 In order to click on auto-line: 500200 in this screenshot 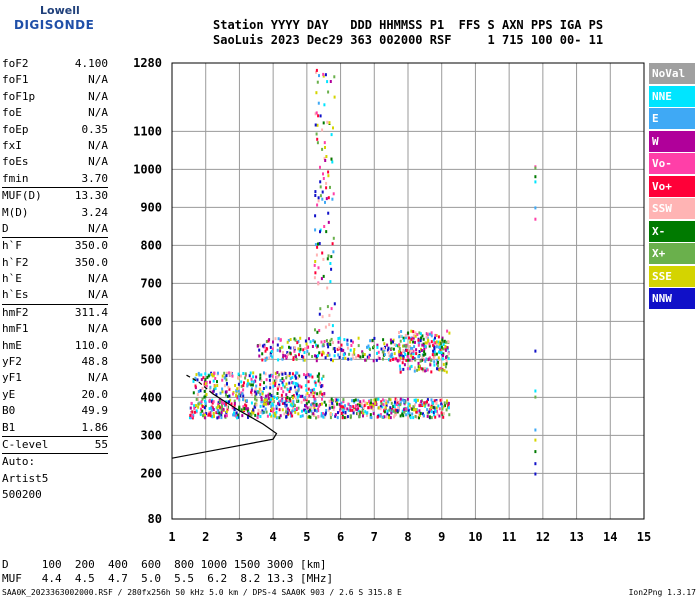, I will do `click(22, 495)`.